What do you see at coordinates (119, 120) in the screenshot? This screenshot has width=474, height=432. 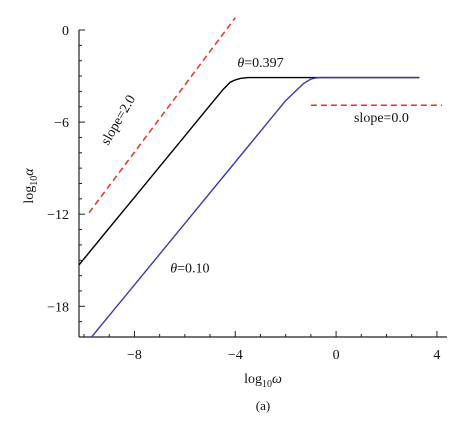 I see `annotation-label: slope=2.0` at bounding box center [119, 120].